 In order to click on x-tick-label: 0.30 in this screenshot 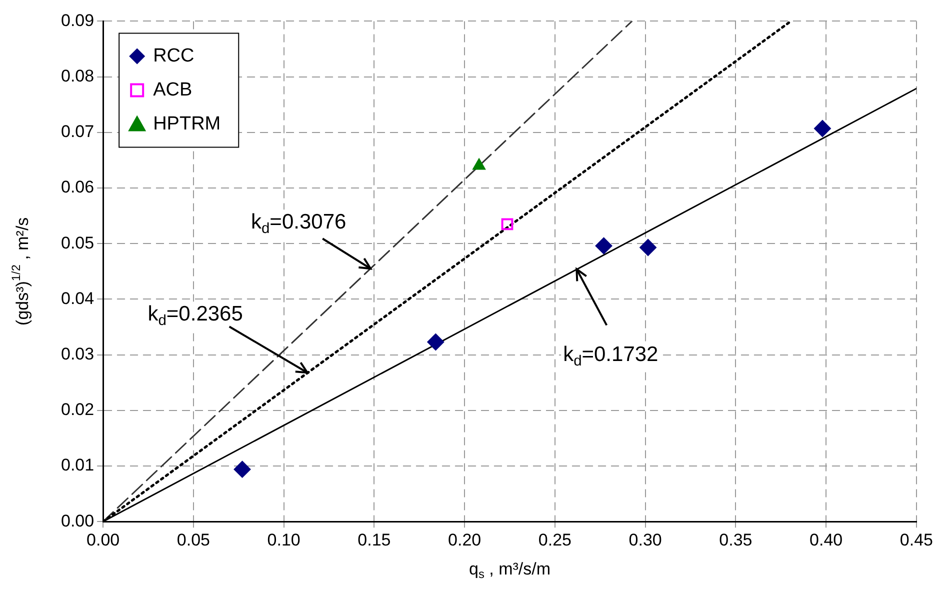, I will do `click(645, 540)`.